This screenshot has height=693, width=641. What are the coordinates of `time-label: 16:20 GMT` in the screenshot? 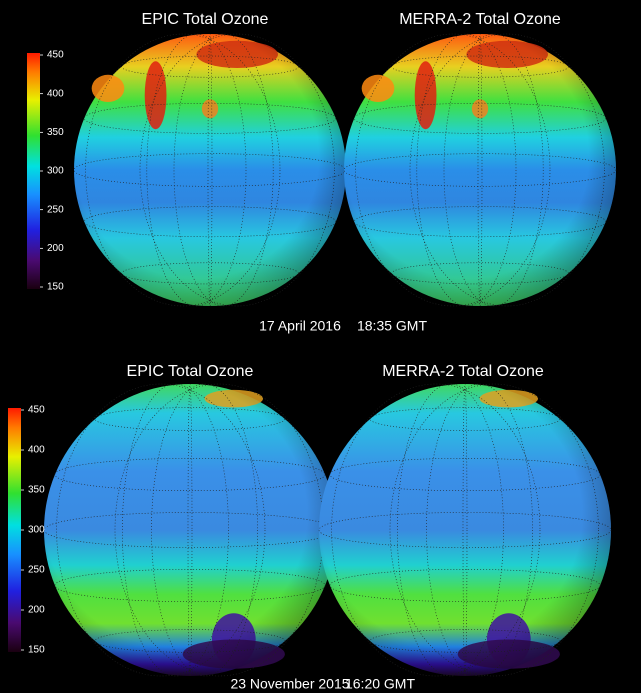 It's located at (380, 684).